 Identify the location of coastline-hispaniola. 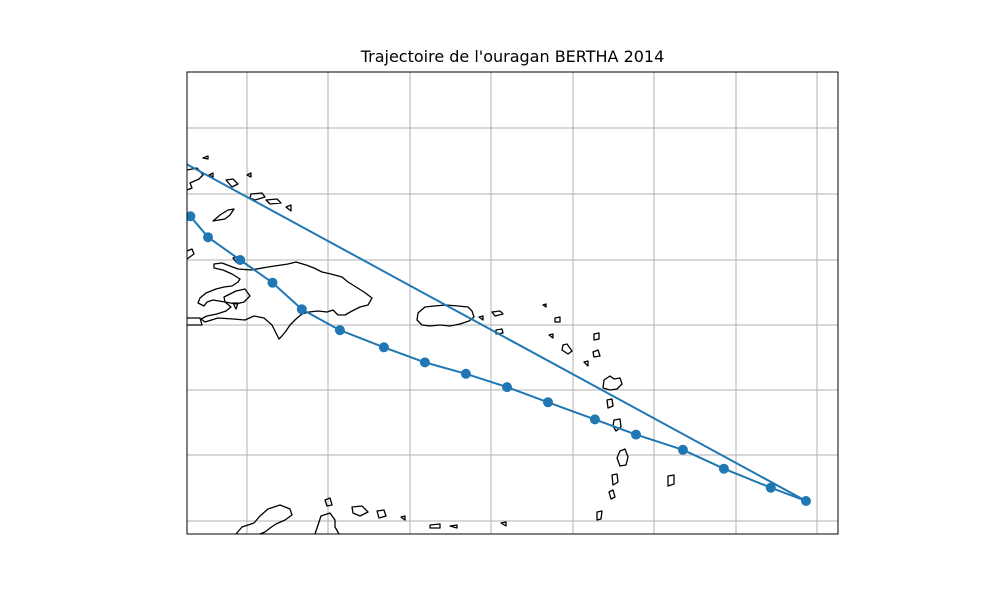
(285, 300).